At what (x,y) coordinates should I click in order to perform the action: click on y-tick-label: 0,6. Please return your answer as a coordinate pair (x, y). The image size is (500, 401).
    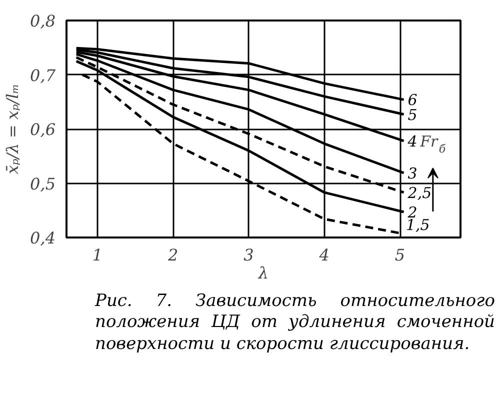
    Looking at the image, I should click on (43, 129).